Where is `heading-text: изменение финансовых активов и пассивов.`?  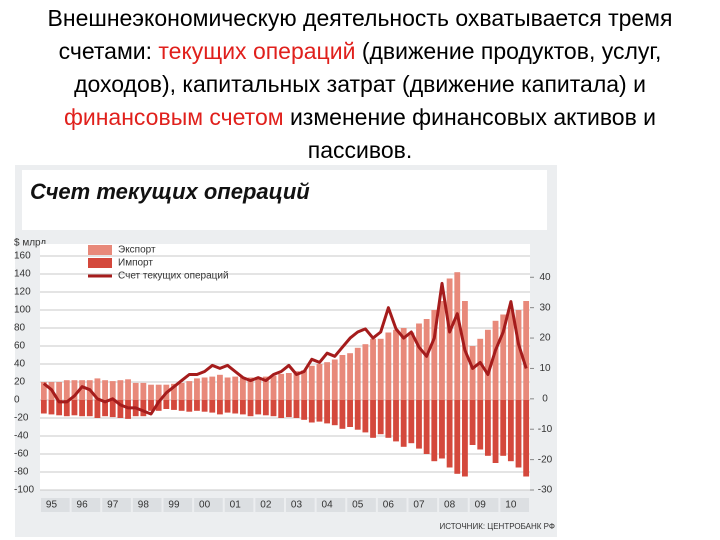
heading-text: изменение финансовых активов и пассивов. is located at coordinates (470, 133).